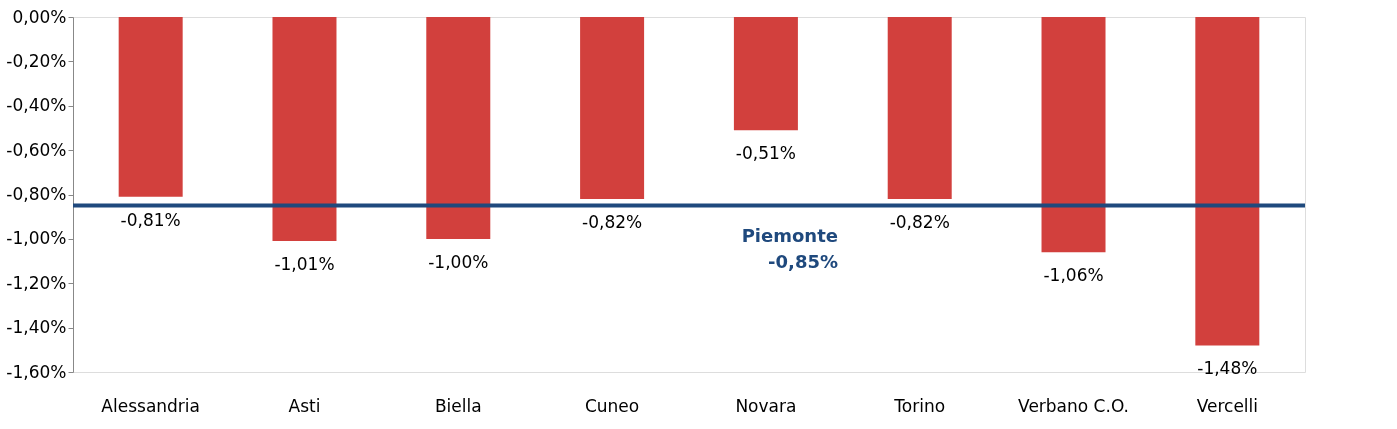 The image size is (1397, 429). What do you see at coordinates (766, 405) in the screenshot?
I see `x-tick-label: Novara` at bounding box center [766, 405].